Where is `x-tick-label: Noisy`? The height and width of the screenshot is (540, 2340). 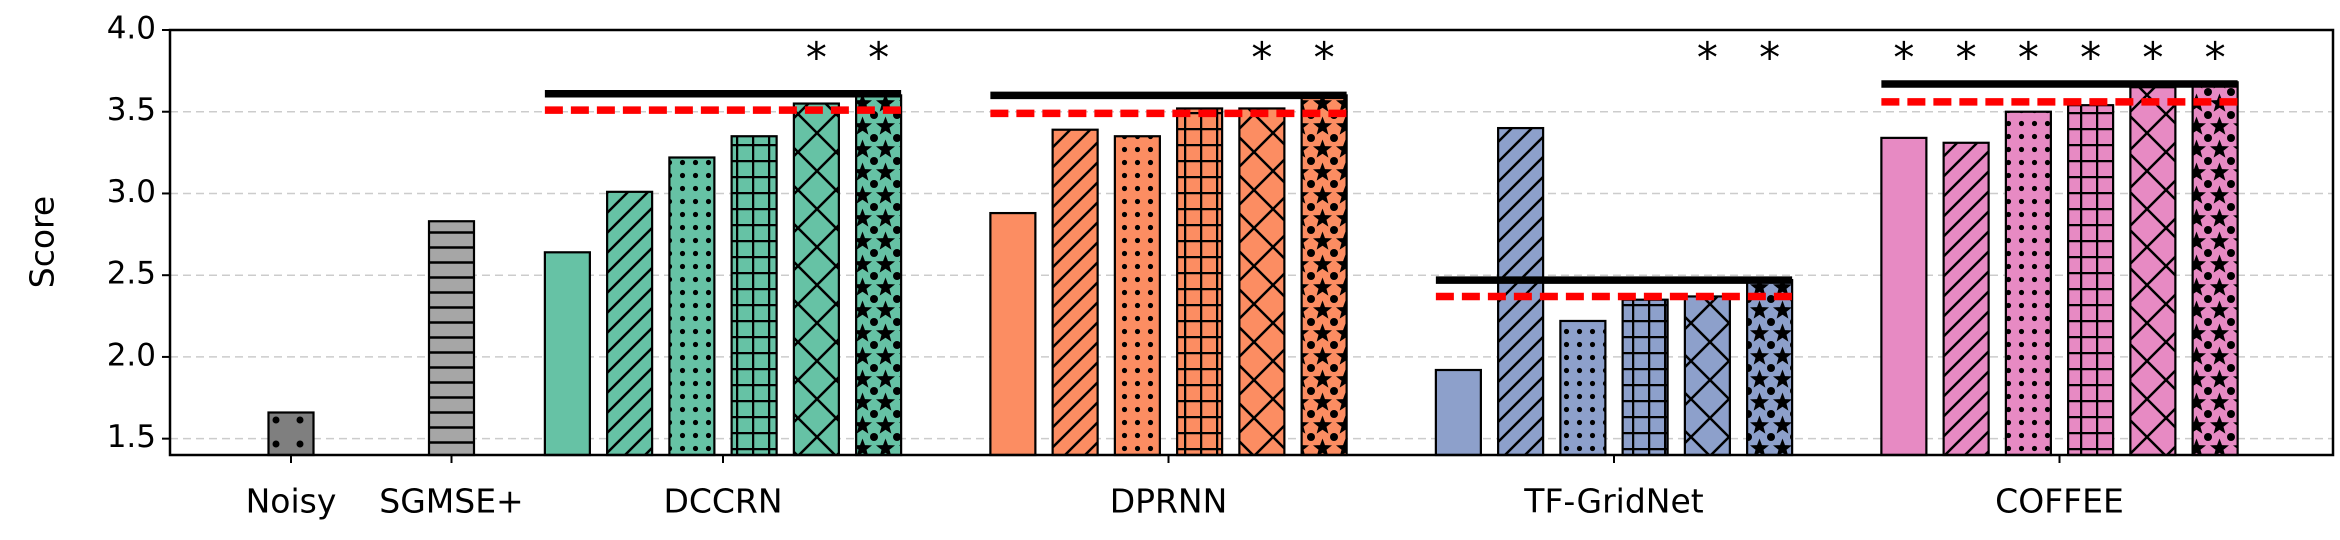 x-tick-label: Noisy is located at coordinates (291, 501).